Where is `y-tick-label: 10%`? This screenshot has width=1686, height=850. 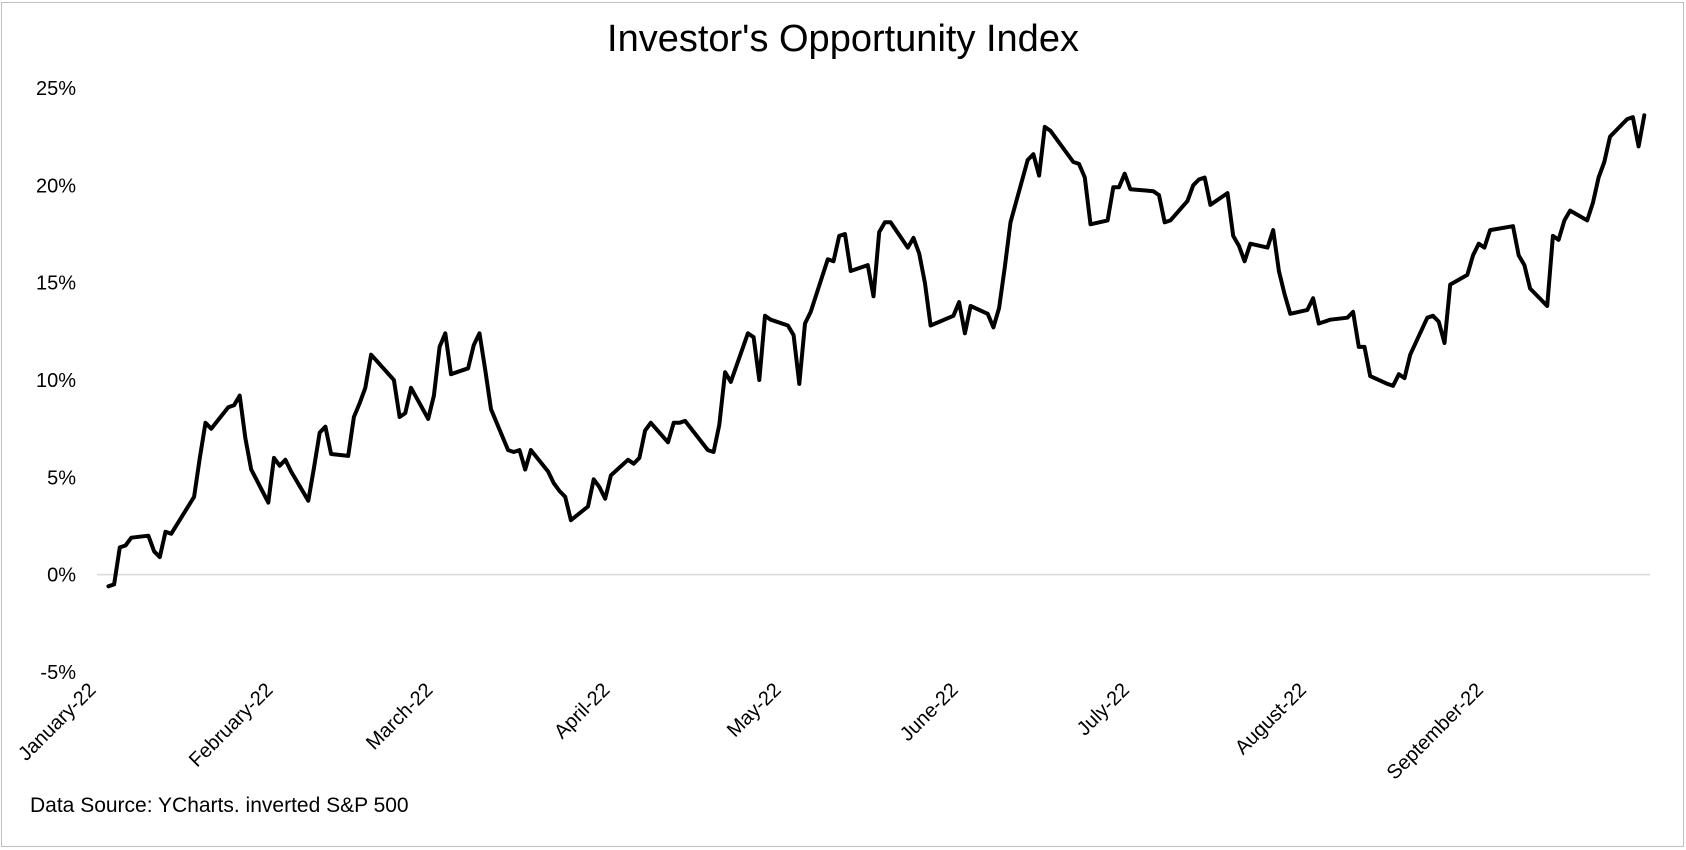 y-tick-label: 10% is located at coordinates (56, 381).